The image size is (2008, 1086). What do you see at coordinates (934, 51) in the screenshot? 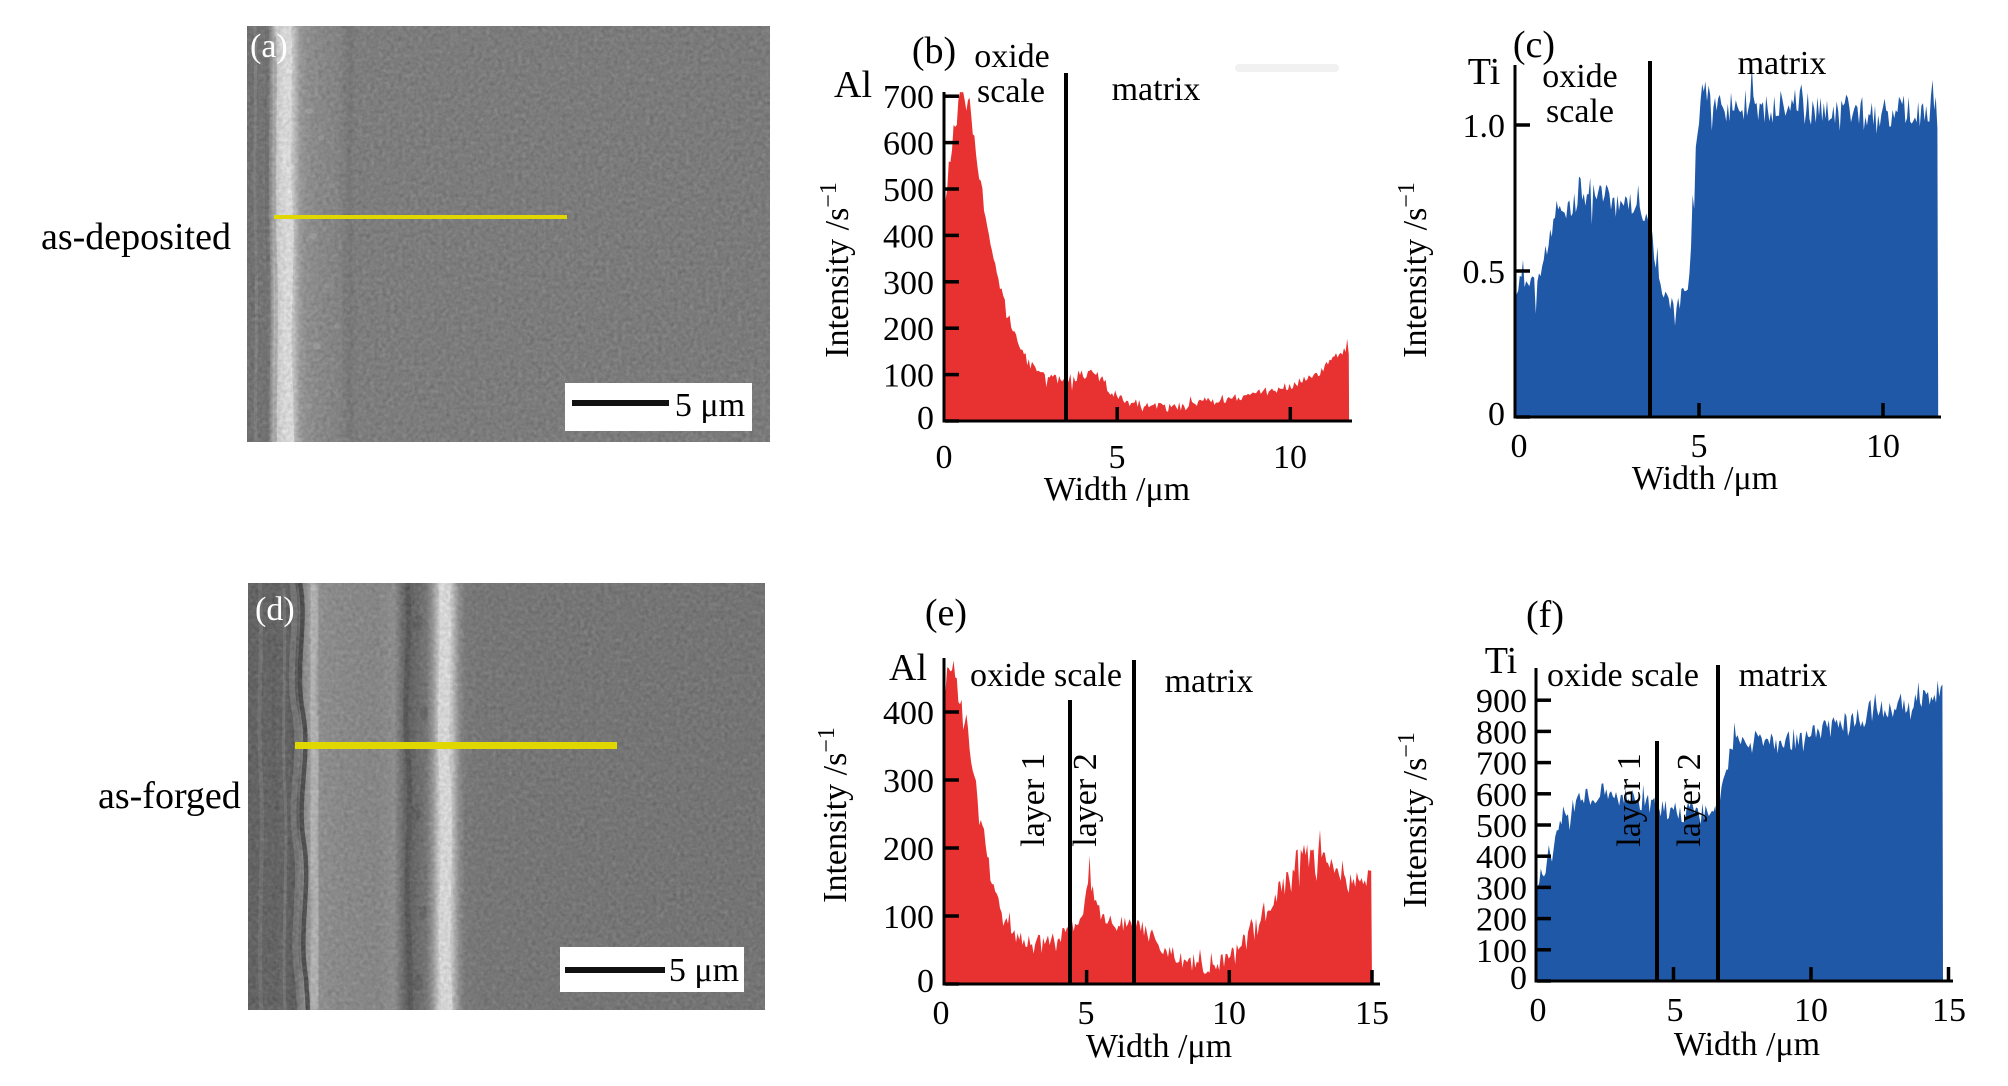
I see `svg-text: (b)` at bounding box center [934, 51].